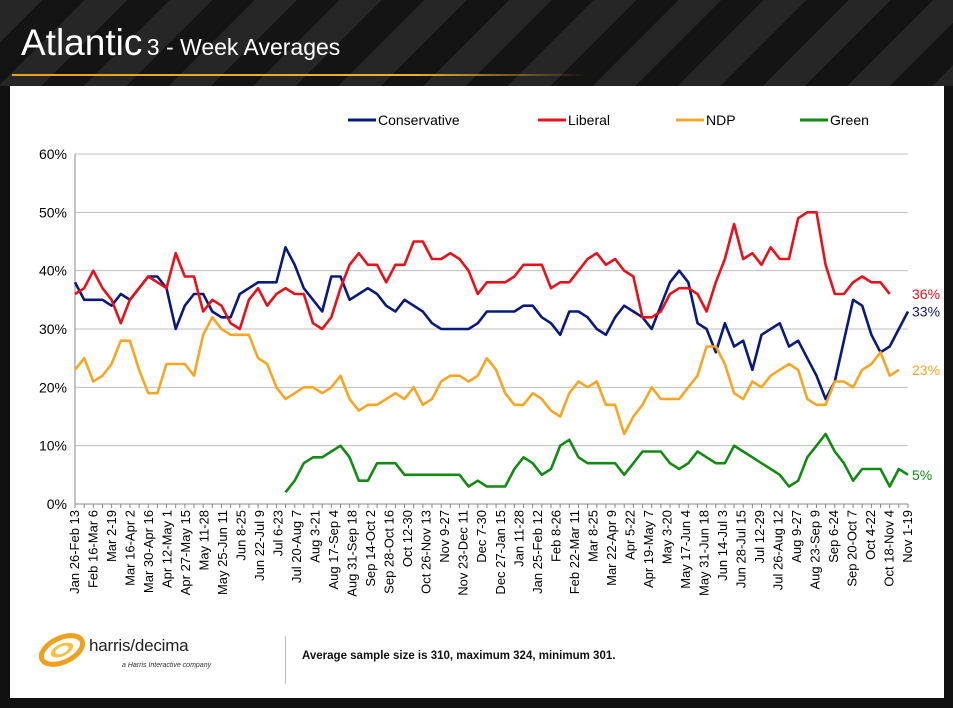 This screenshot has height=708, width=953. I want to click on x-tick-label: Jun 14-Jul 3, so click(722, 545).